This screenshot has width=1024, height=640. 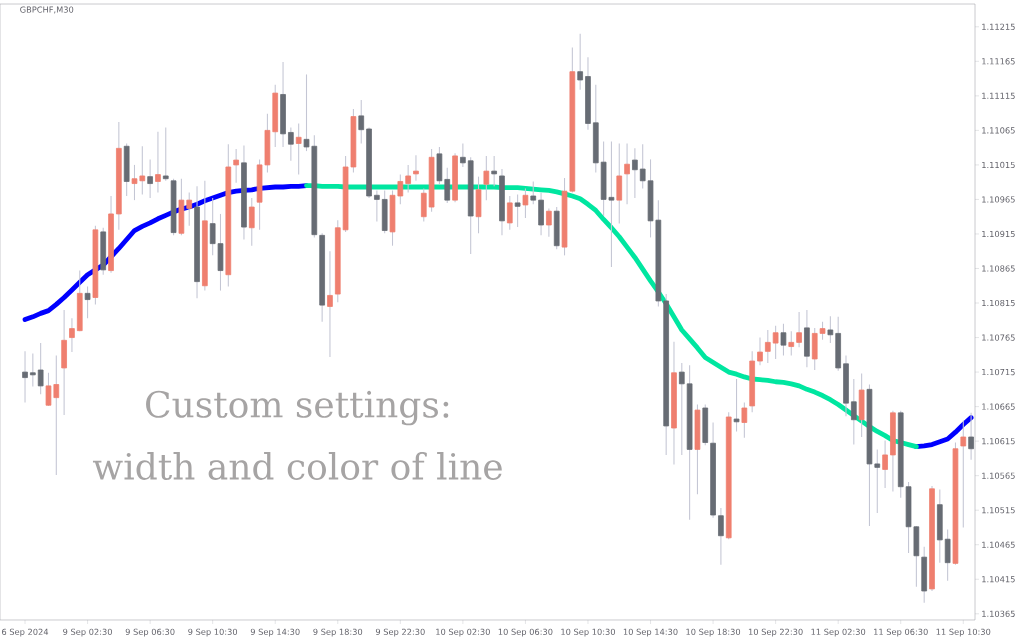 What do you see at coordinates (998, 406) in the screenshot?
I see `y-tick-label: 1.10665` at bounding box center [998, 406].